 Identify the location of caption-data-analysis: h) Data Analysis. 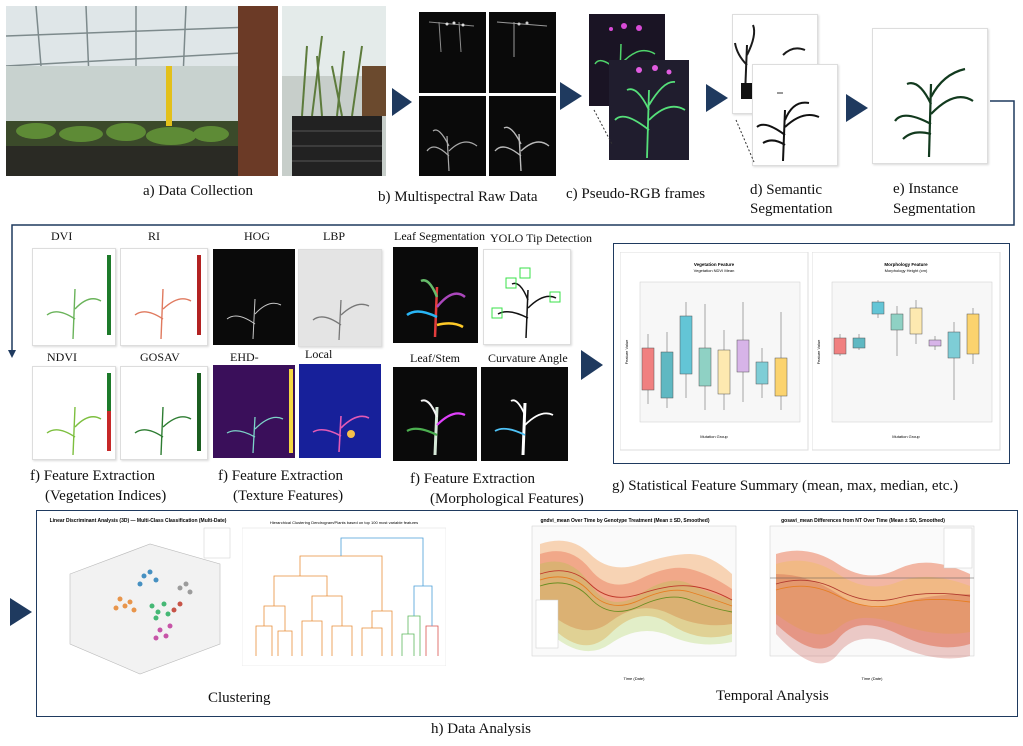
(481, 729).